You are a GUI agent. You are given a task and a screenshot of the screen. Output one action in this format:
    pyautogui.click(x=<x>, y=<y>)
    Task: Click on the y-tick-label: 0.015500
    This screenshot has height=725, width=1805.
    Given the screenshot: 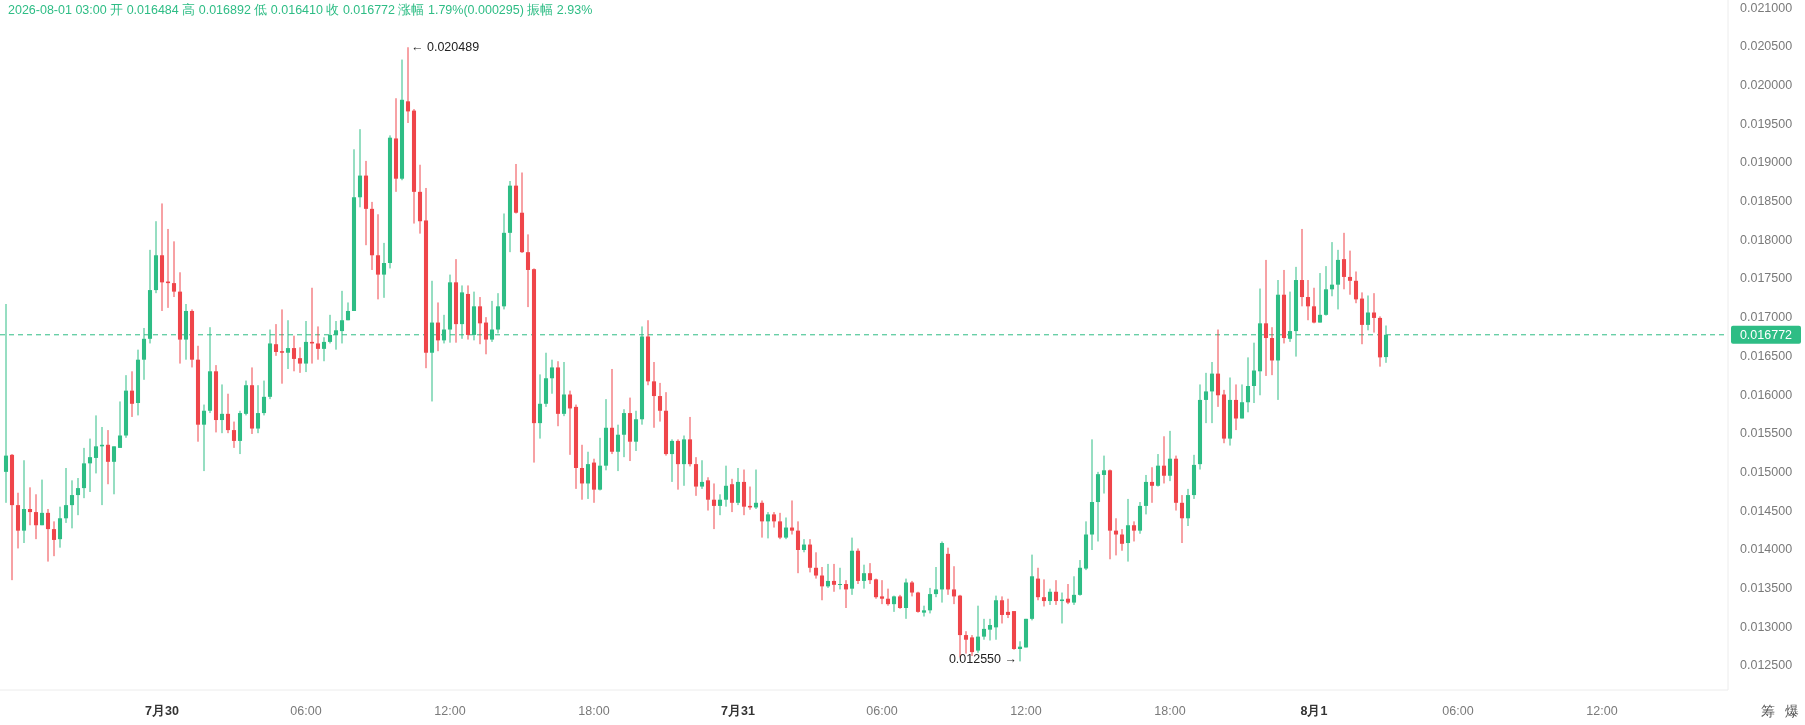 What is the action you would take?
    pyautogui.click(x=1766, y=433)
    